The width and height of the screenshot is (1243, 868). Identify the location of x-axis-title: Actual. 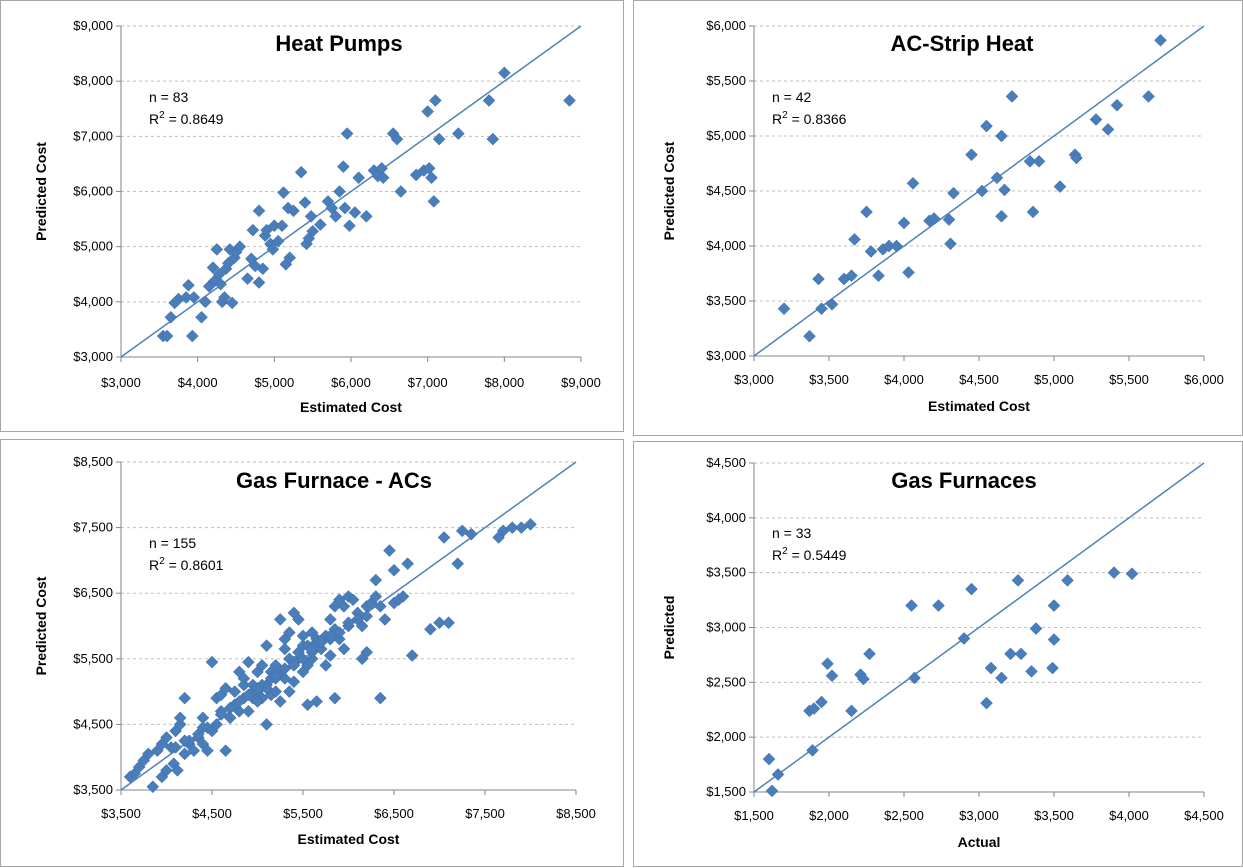
(979, 842).